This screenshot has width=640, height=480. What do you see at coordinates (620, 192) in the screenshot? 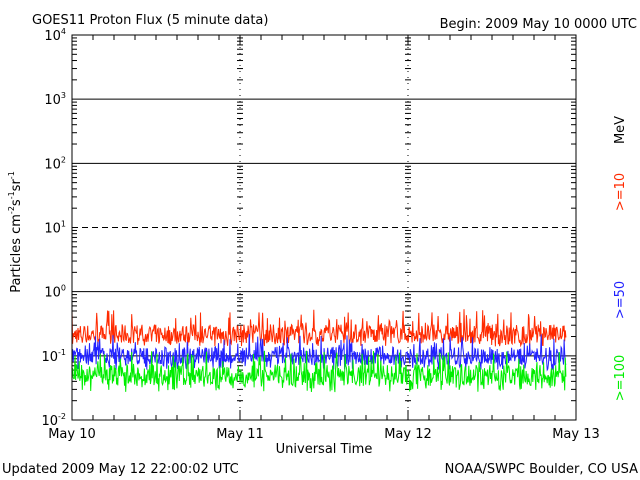
I see `legend-label: >=10` at bounding box center [620, 192].